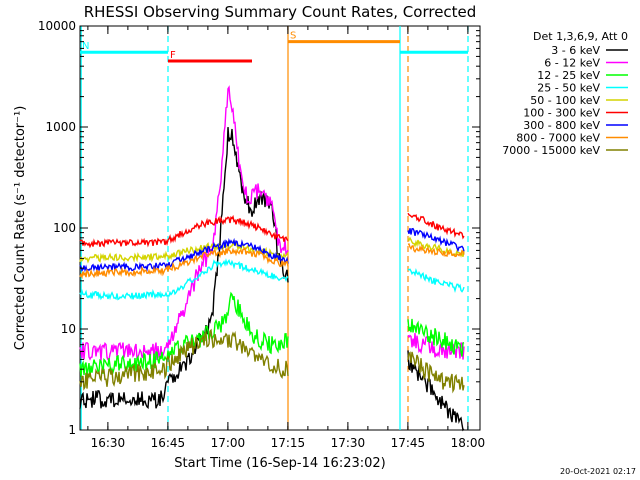  I want to click on x-tick-label: 17:15, so click(288, 443).